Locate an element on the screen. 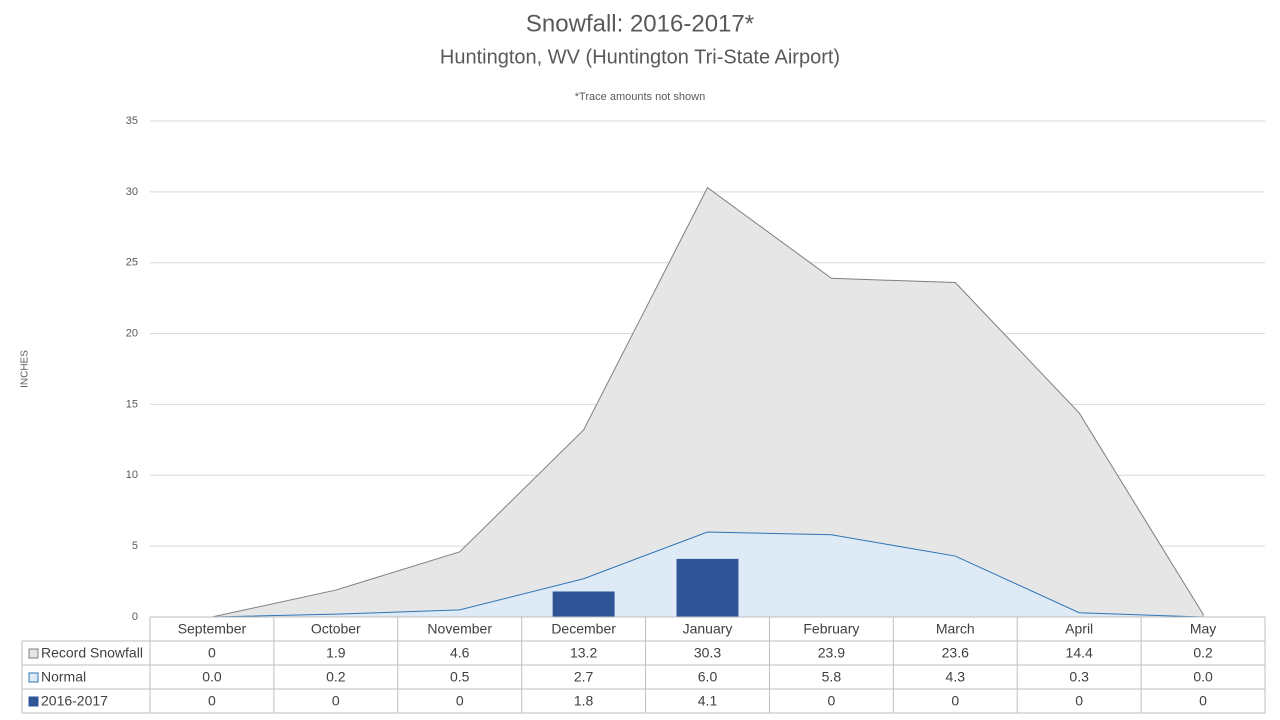  y-tick-label: 0 is located at coordinates (135, 617).